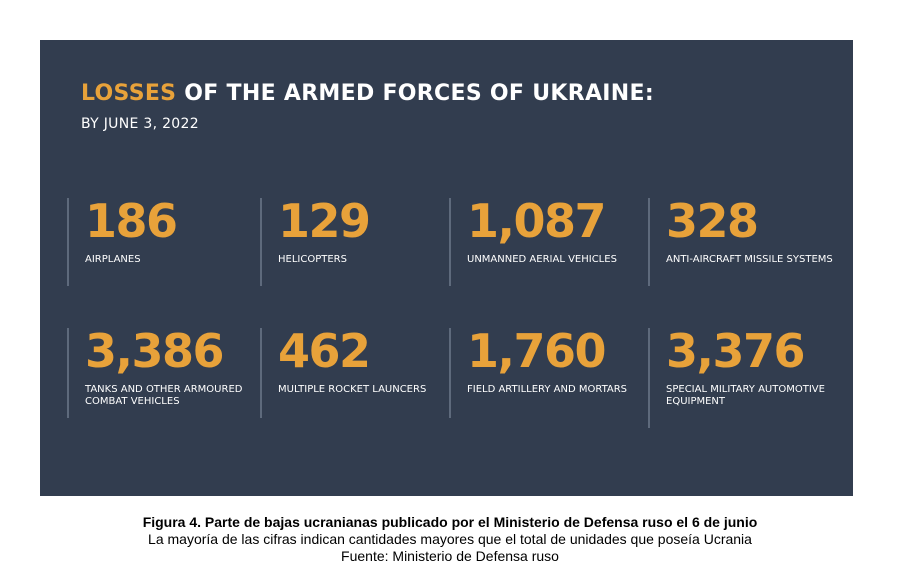 The height and width of the screenshot is (585, 900). Describe the element at coordinates (113, 259) in the screenshot. I see `stat-label: AIRPLANES` at that location.